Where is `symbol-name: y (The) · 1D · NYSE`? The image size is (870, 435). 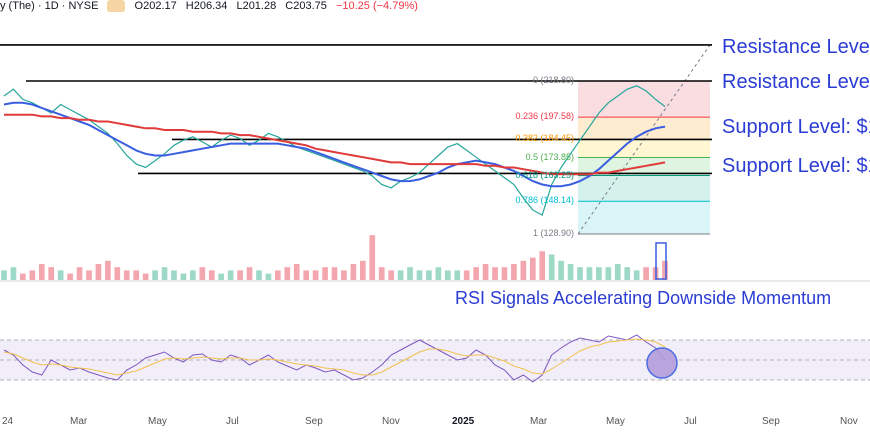 symbol-name: y (The) · 1D · NYSE is located at coordinates (49, 6).